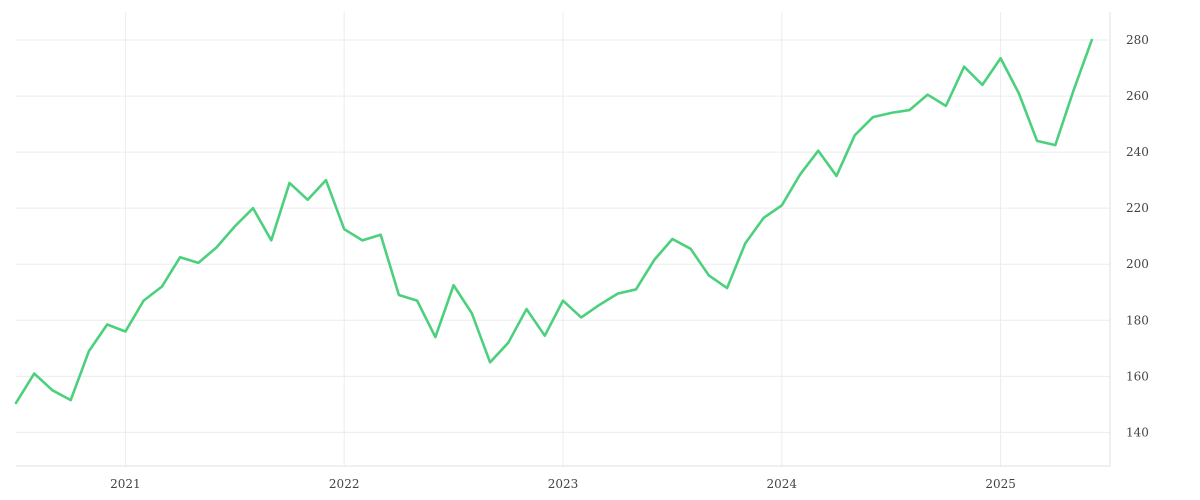 This screenshot has height=500, width=1200. Describe the element at coordinates (344, 484) in the screenshot. I see `x-tick-label: 2022` at that location.